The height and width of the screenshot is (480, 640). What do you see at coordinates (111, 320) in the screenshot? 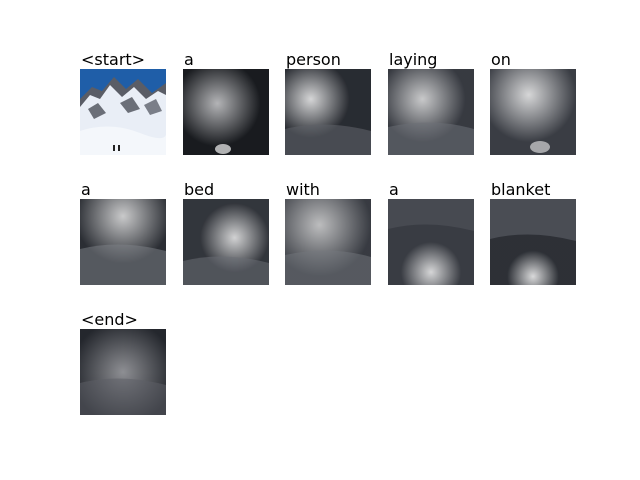
I see `token-label: <end>` at bounding box center [111, 320].